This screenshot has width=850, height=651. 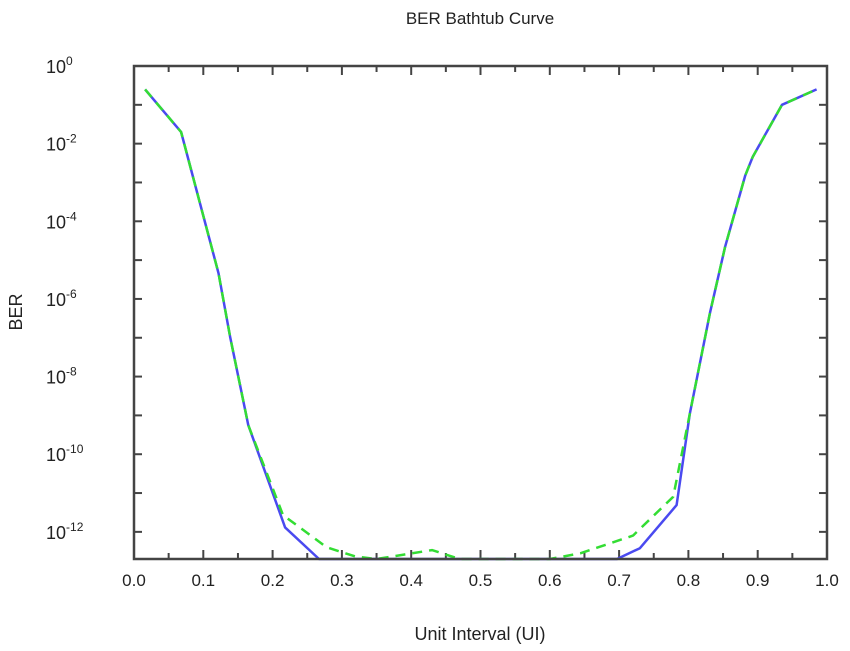 What do you see at coordinates (203, 580) in the screenshot?
I see `x-tick-label: 0.1` at bounding box center [203, 580].